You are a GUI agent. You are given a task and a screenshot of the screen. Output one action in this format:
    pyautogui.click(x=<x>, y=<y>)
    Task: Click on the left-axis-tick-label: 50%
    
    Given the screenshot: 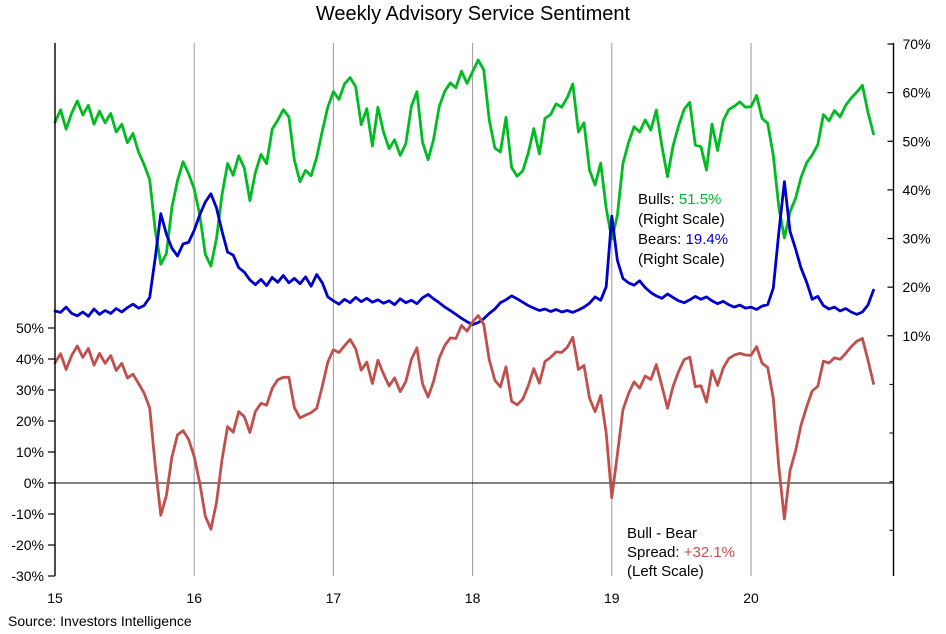 What is the action you would take?
    pyautogui.click(x=30, y=328)
    